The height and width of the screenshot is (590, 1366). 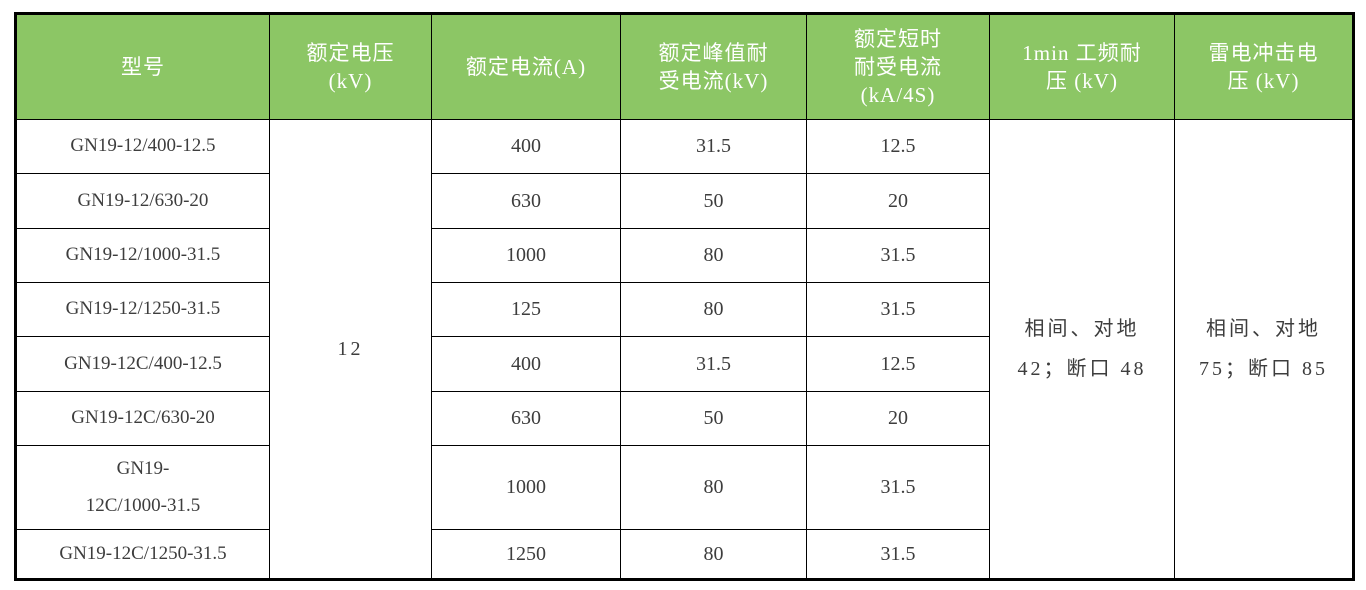 I want to click on current-cell: 125, so click(x=526, y=309).